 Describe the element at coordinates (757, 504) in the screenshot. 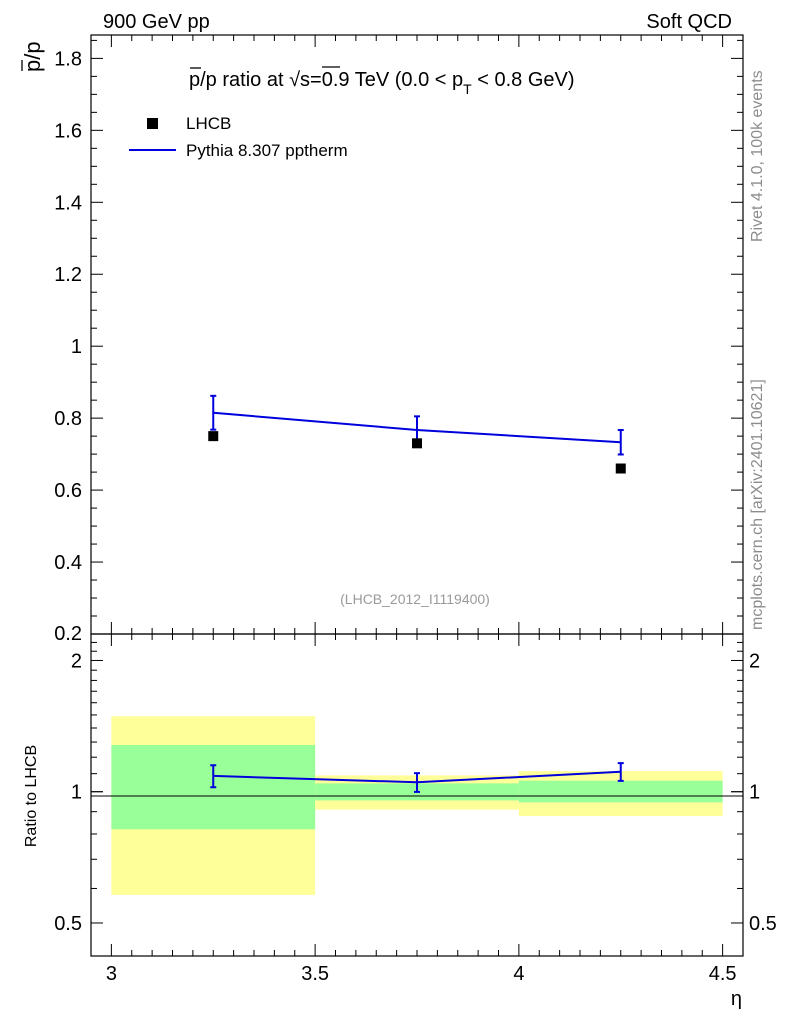

I see `mcplots-label: mcplots.cern.ch [arXiv:2401.10621]` at that location.